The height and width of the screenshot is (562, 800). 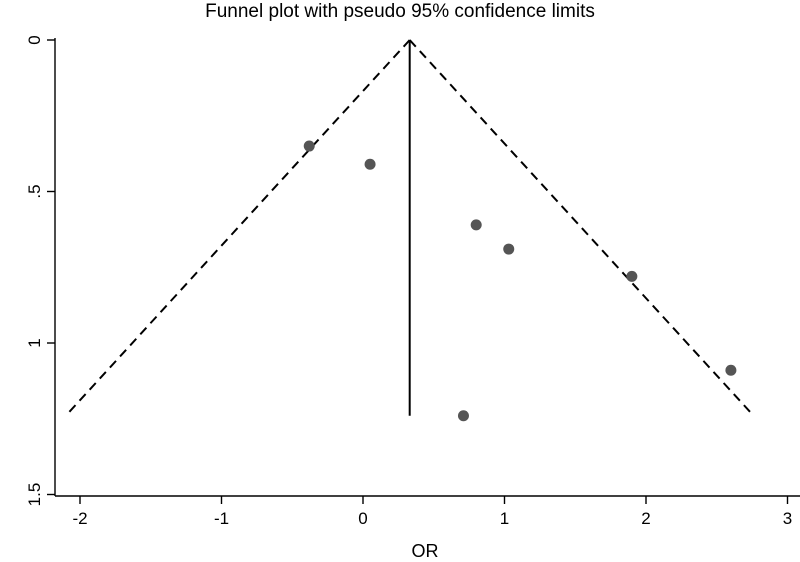 I want to click on y-tick-label: 1.5, so click(x=34, y=495).